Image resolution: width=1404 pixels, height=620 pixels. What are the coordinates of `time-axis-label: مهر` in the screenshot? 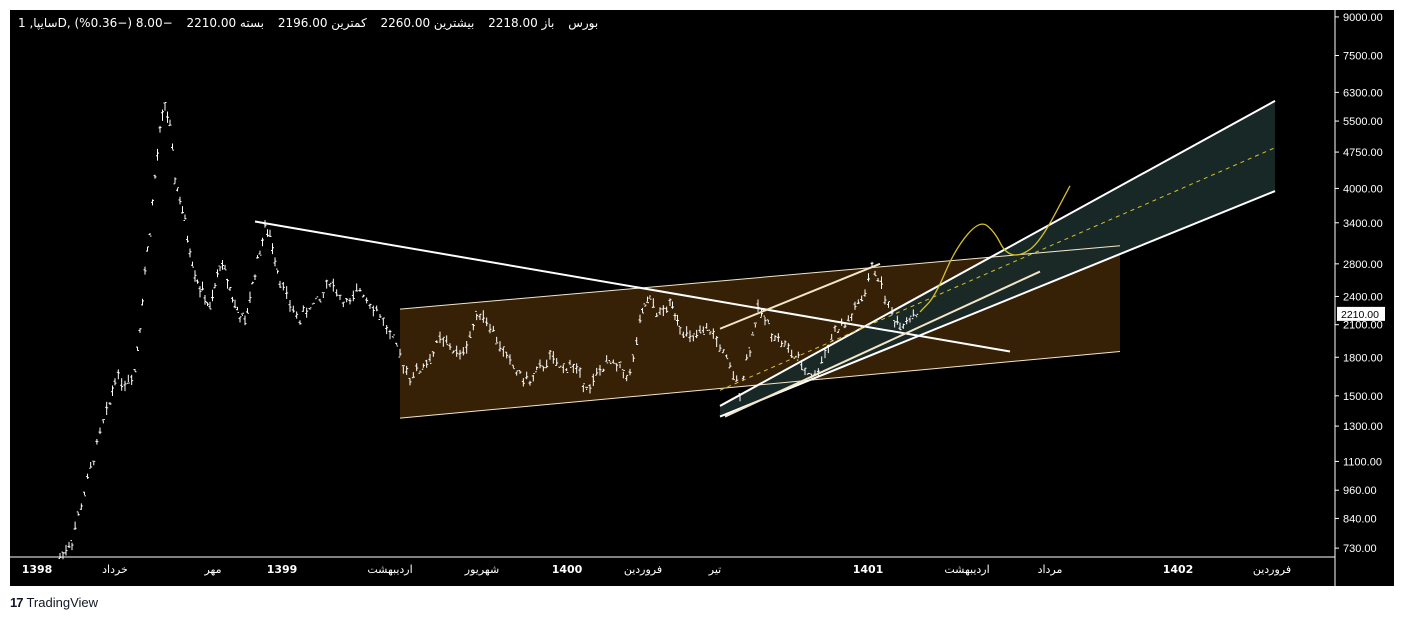 It's located at (212, 569).